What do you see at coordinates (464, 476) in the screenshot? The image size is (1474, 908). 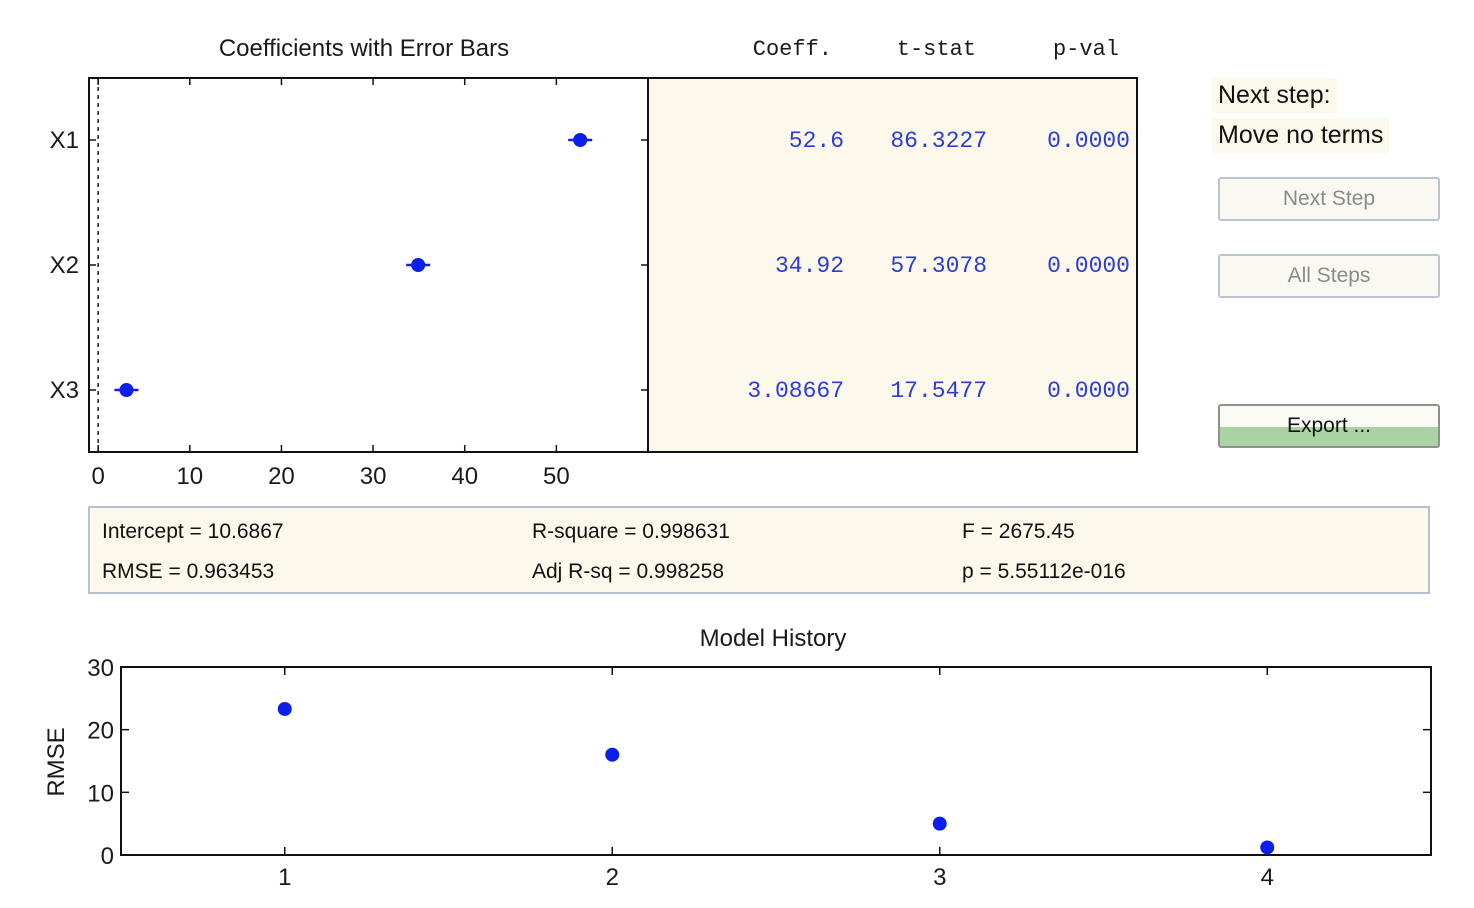 I see `x-tick-label: 40` at bounding box center [464, 476].